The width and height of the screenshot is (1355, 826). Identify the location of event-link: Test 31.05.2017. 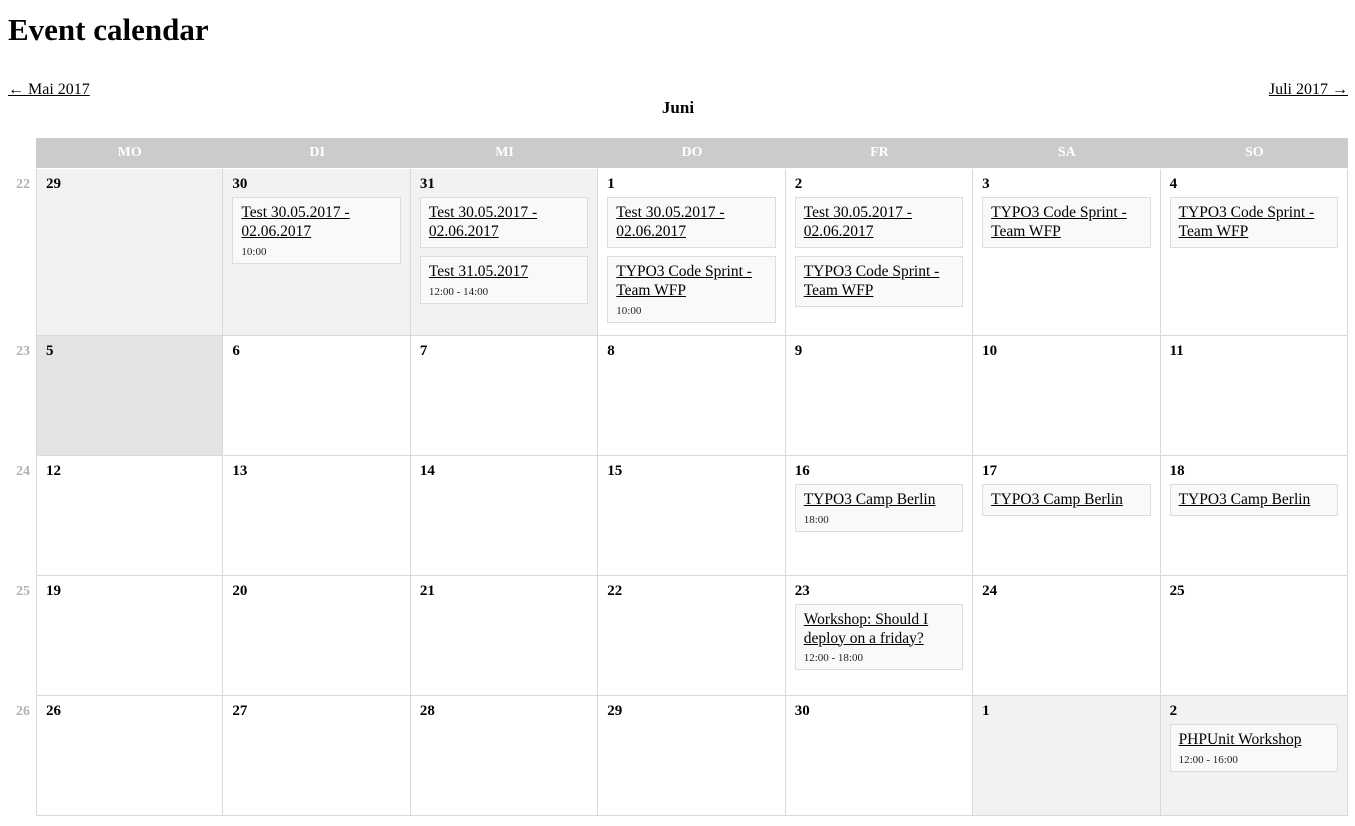
(478, 271).